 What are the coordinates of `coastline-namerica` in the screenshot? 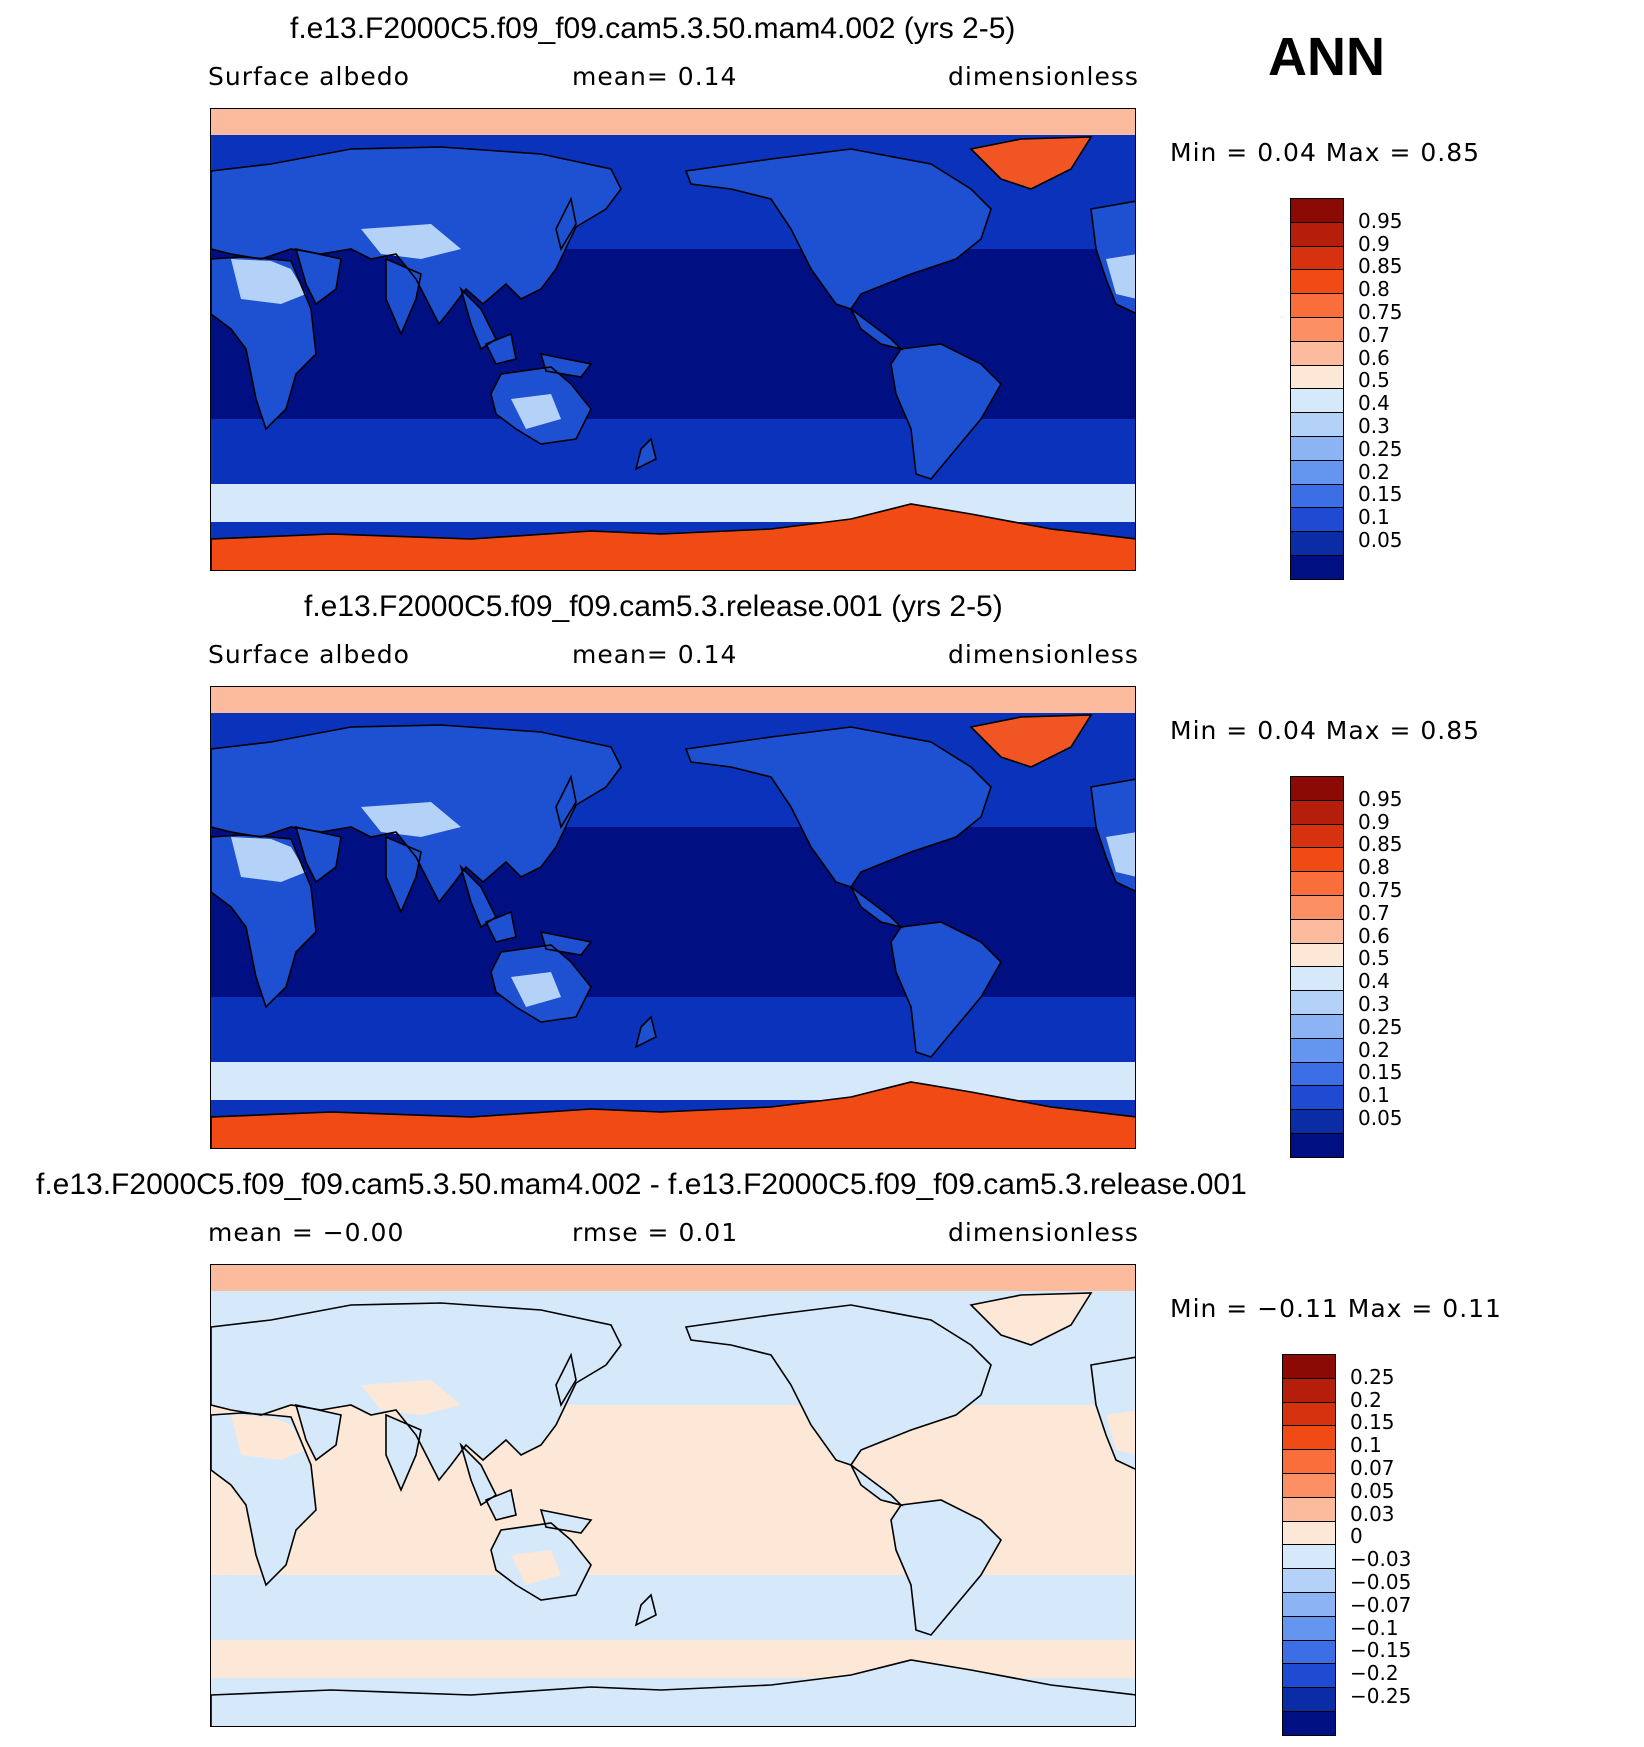 It's located at (838, 1385).